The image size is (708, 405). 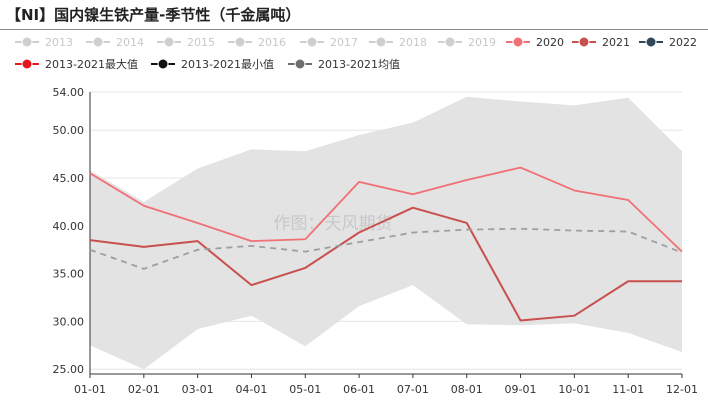 What do you see at coordinates (333, 224) in the screenshot?
I see `watermark: 作图：天风期货` at bounding box center [333, 224].